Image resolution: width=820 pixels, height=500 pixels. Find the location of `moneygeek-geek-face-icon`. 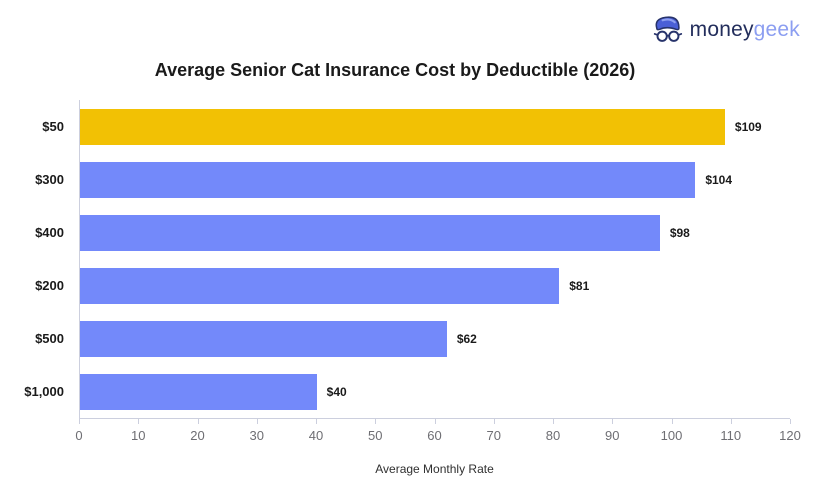

moneygeek-geek-face-icon is located at coordinates (667, 29).